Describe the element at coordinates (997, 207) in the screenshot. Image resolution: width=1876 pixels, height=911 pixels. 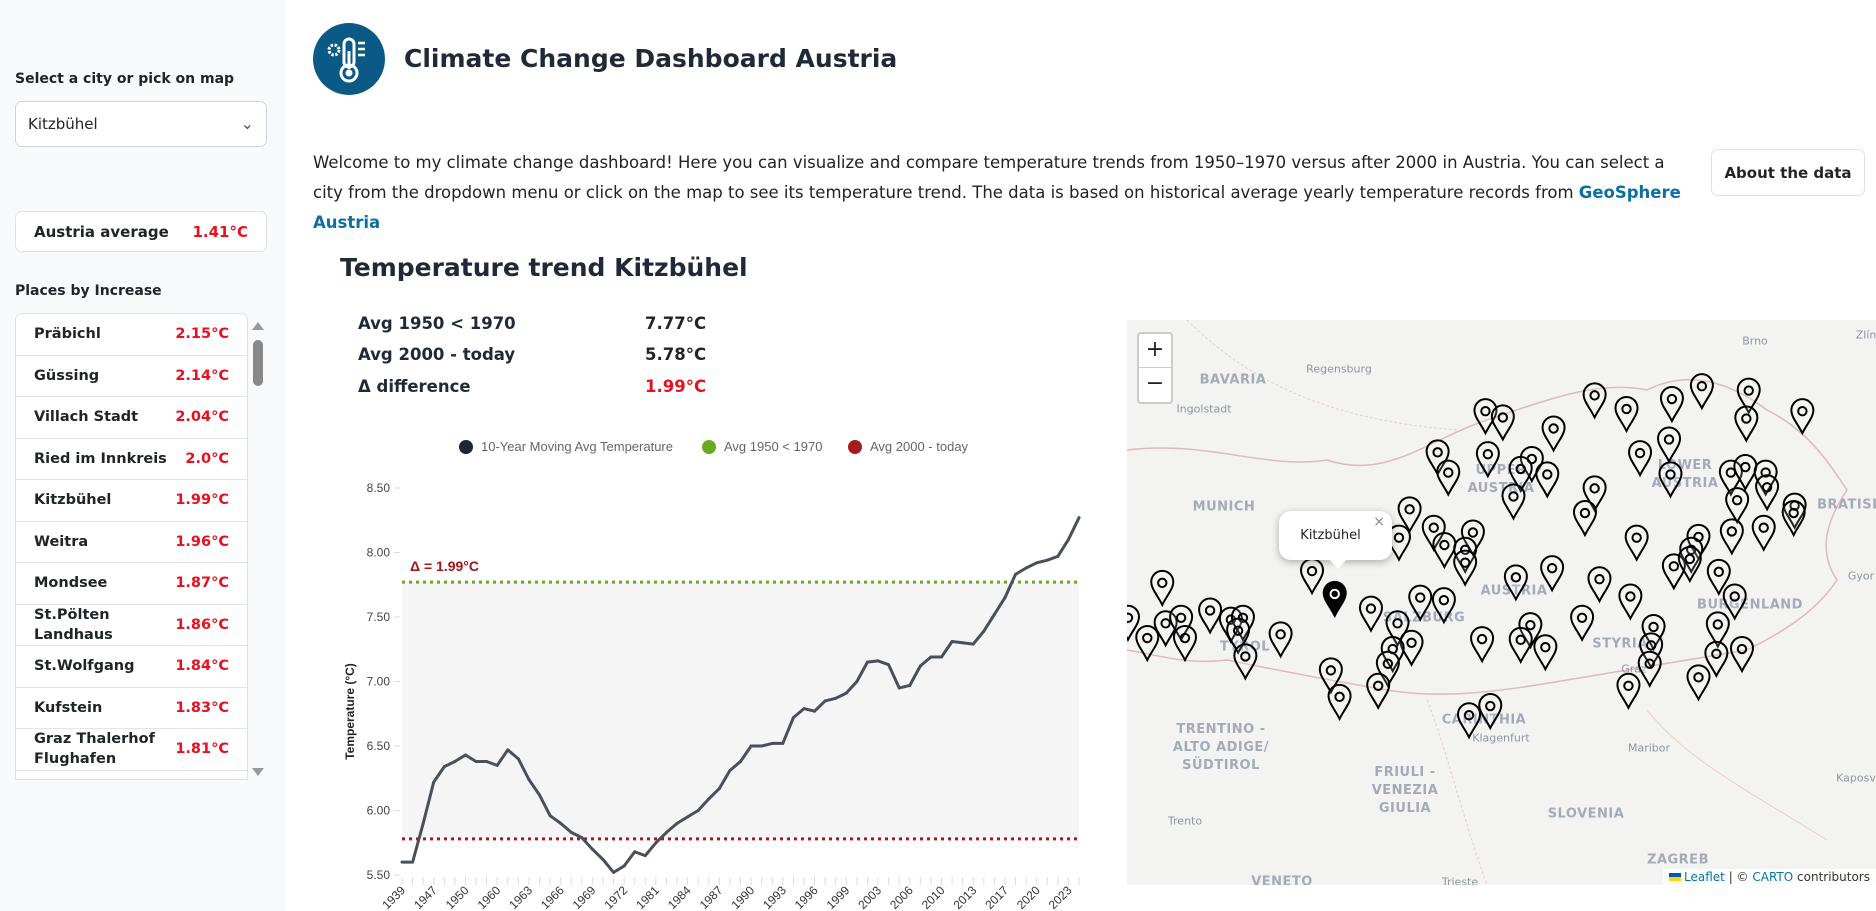
I see `geosphere-link: GeoSphere Austria` at that location.